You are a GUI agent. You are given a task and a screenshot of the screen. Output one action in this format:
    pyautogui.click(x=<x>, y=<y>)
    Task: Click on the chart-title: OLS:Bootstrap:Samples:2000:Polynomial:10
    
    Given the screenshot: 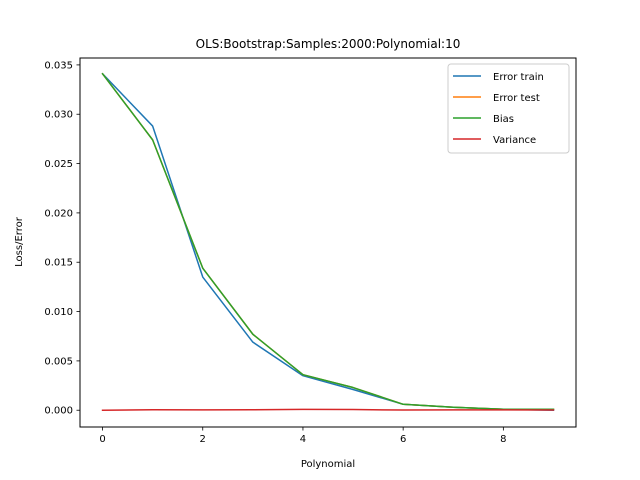 What is the action you would take?
    pyautogui.click(x=328, y=44)
    